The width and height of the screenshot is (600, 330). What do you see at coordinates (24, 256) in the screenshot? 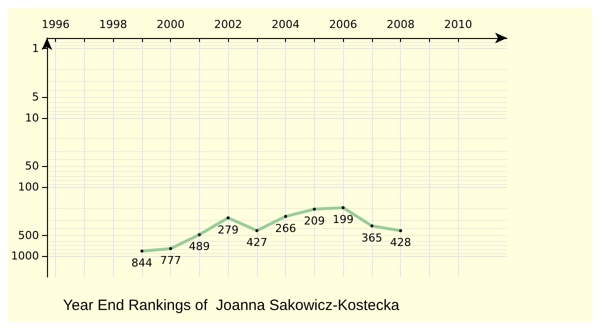
I see `y-tick-label: 1000` at bounding box center [24, 256].